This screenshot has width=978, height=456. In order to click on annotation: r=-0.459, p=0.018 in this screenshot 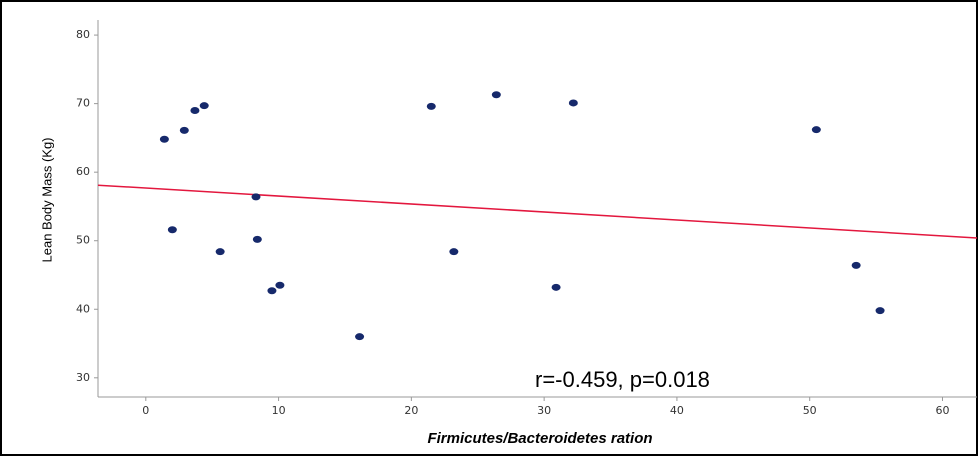, I will do `click(622, 379)`.